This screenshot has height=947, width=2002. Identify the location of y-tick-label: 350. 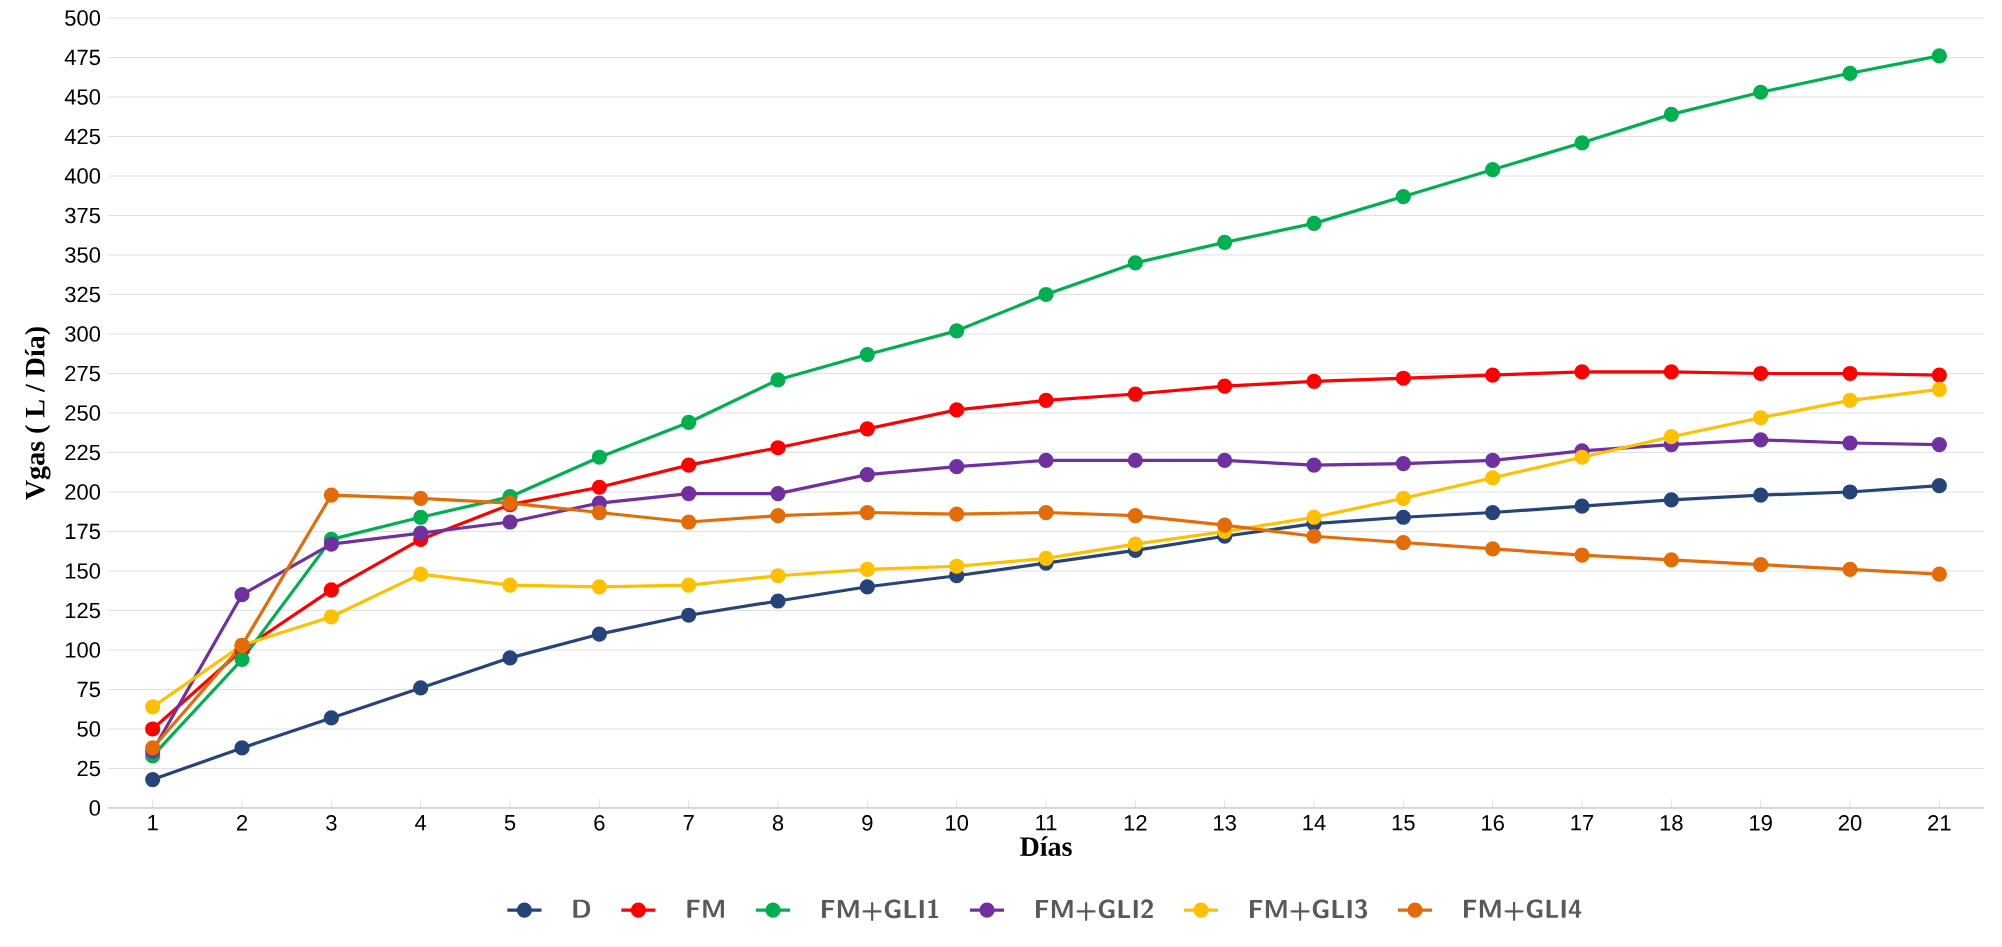
(83, 255).